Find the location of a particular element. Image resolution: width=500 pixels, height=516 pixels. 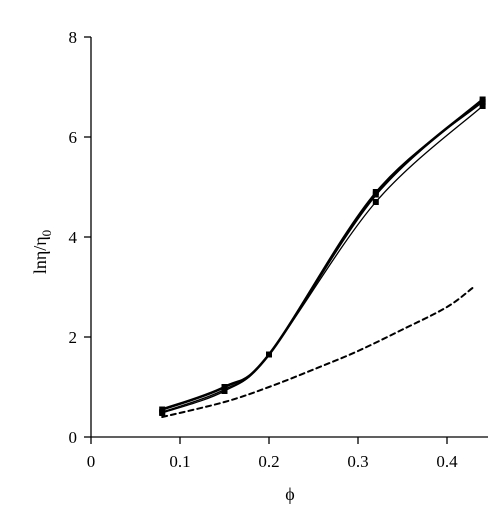

y-axis-title-subscript: 0 is located at coordinates (46, 233).